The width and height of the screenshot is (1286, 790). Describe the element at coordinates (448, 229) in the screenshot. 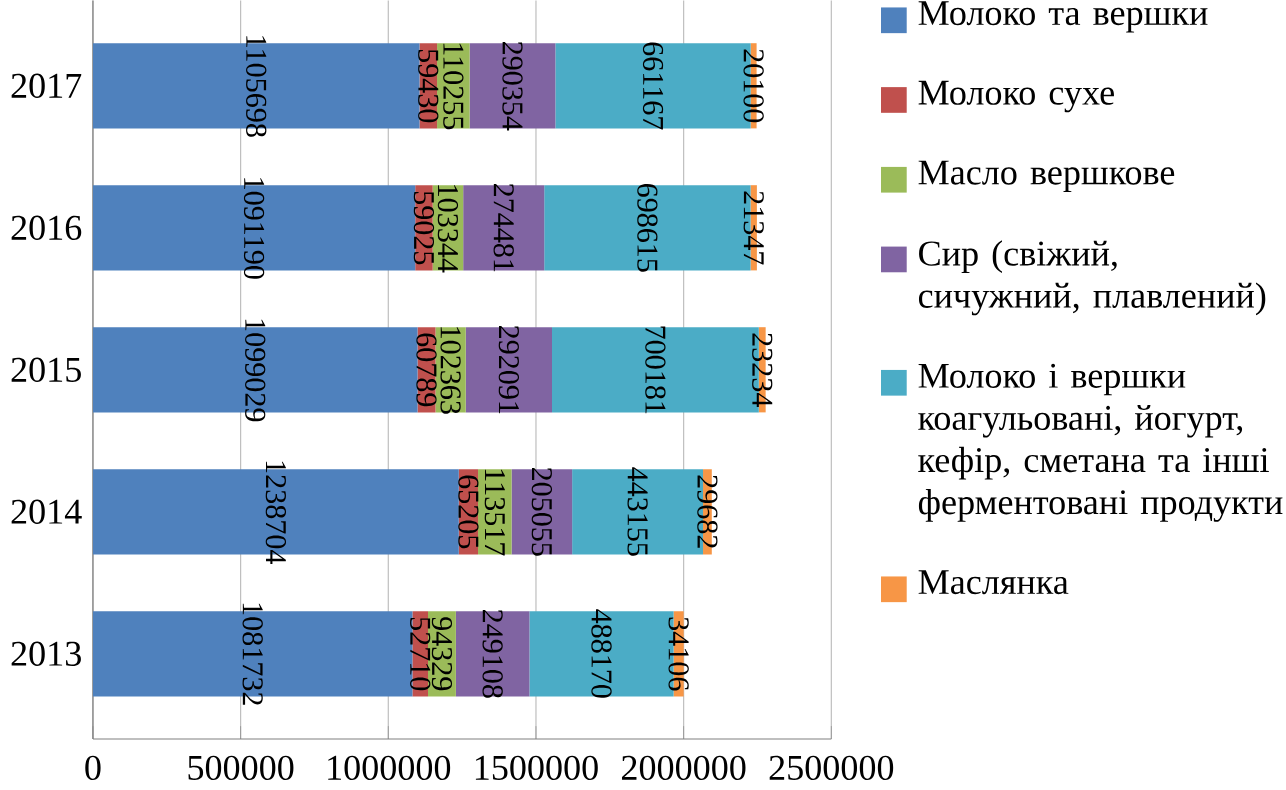

I see `data-label: 103344` at that location.